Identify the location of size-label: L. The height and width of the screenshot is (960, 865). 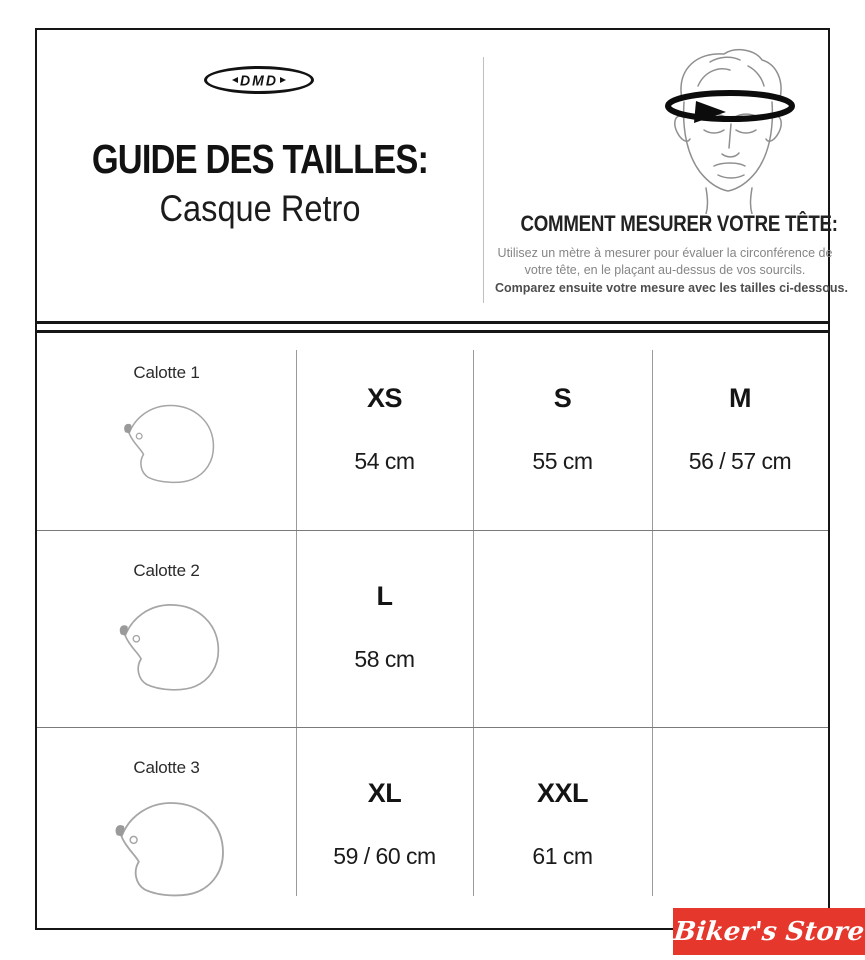
(385, 596).